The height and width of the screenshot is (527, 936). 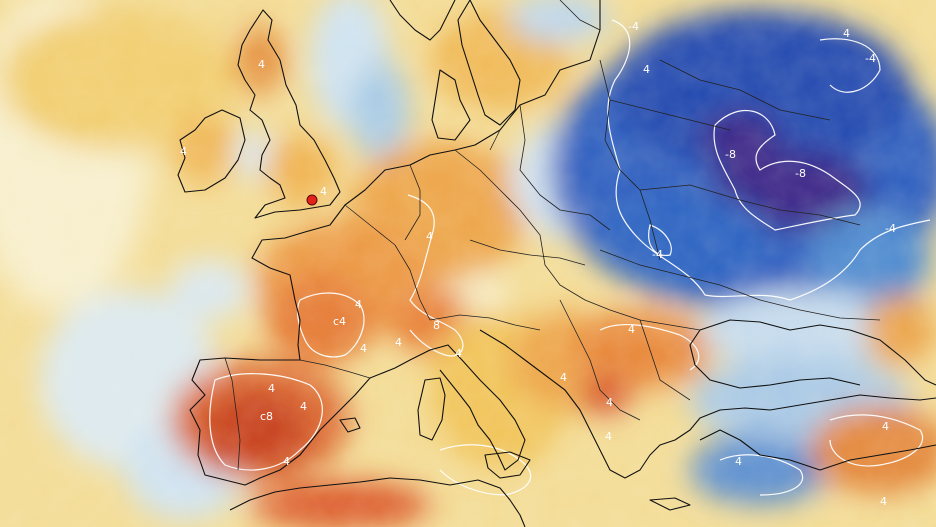 What do you see at coordinates (563, 377) in the screenshot?
I see `contour-label-it-south: 4` at bounding box center [563, 377].